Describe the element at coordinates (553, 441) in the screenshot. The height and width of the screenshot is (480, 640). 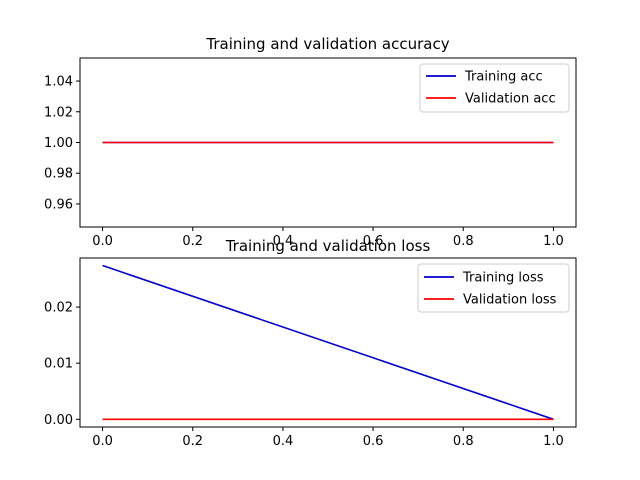
I see `loss-x-tick-label: 1.0` at that location.